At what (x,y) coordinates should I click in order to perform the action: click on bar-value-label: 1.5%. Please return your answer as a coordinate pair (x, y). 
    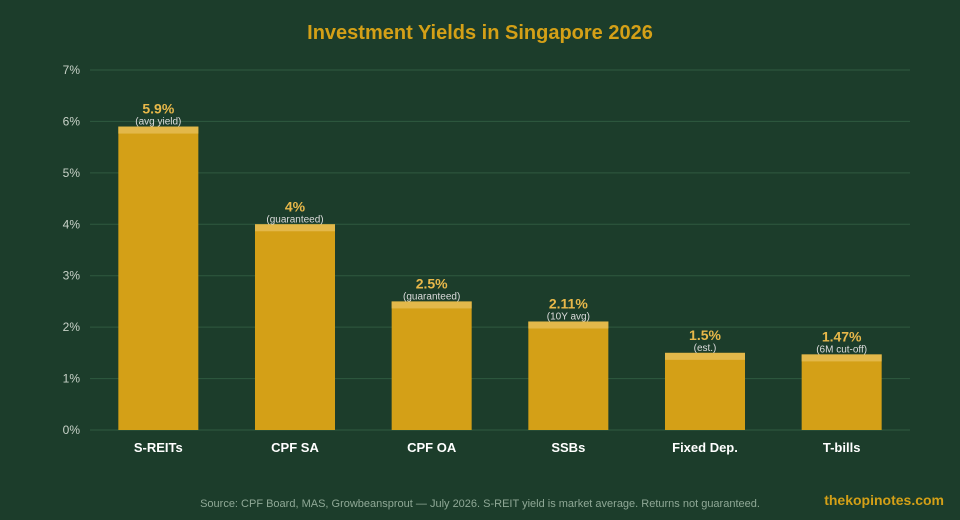
    Looking at the image, I should click on (705, 335).